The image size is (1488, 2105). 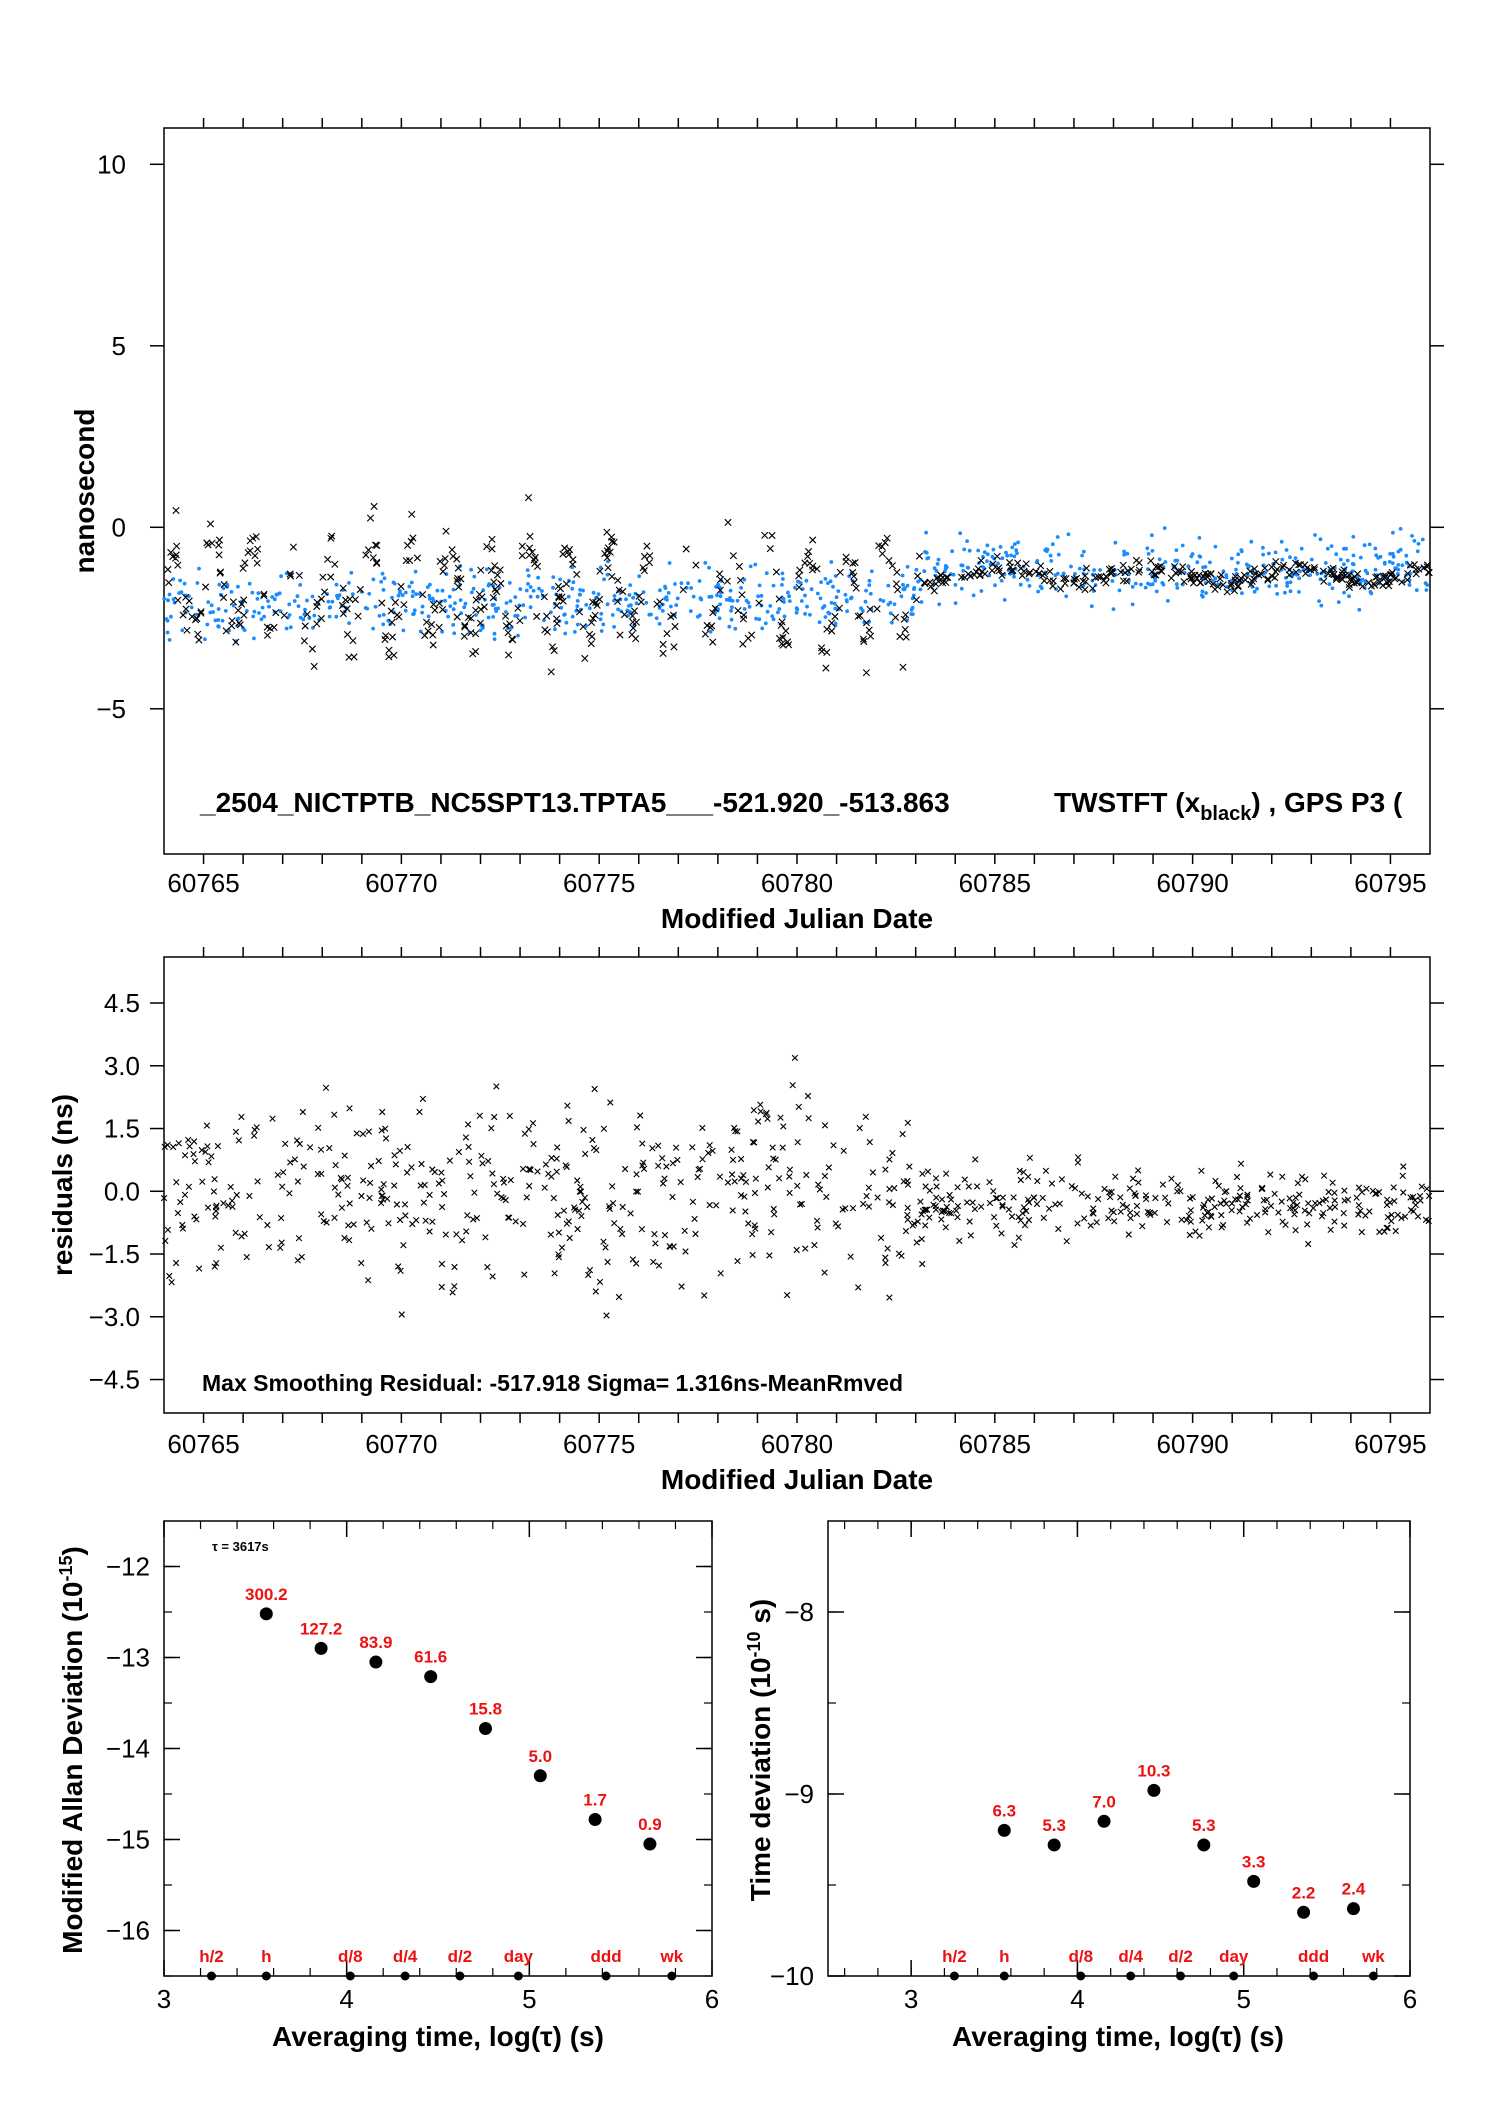 What do you see at coordinates (203, 883) in the screenshot?
I see `x-tick-label: 60765` at bounding box center [203, 883].